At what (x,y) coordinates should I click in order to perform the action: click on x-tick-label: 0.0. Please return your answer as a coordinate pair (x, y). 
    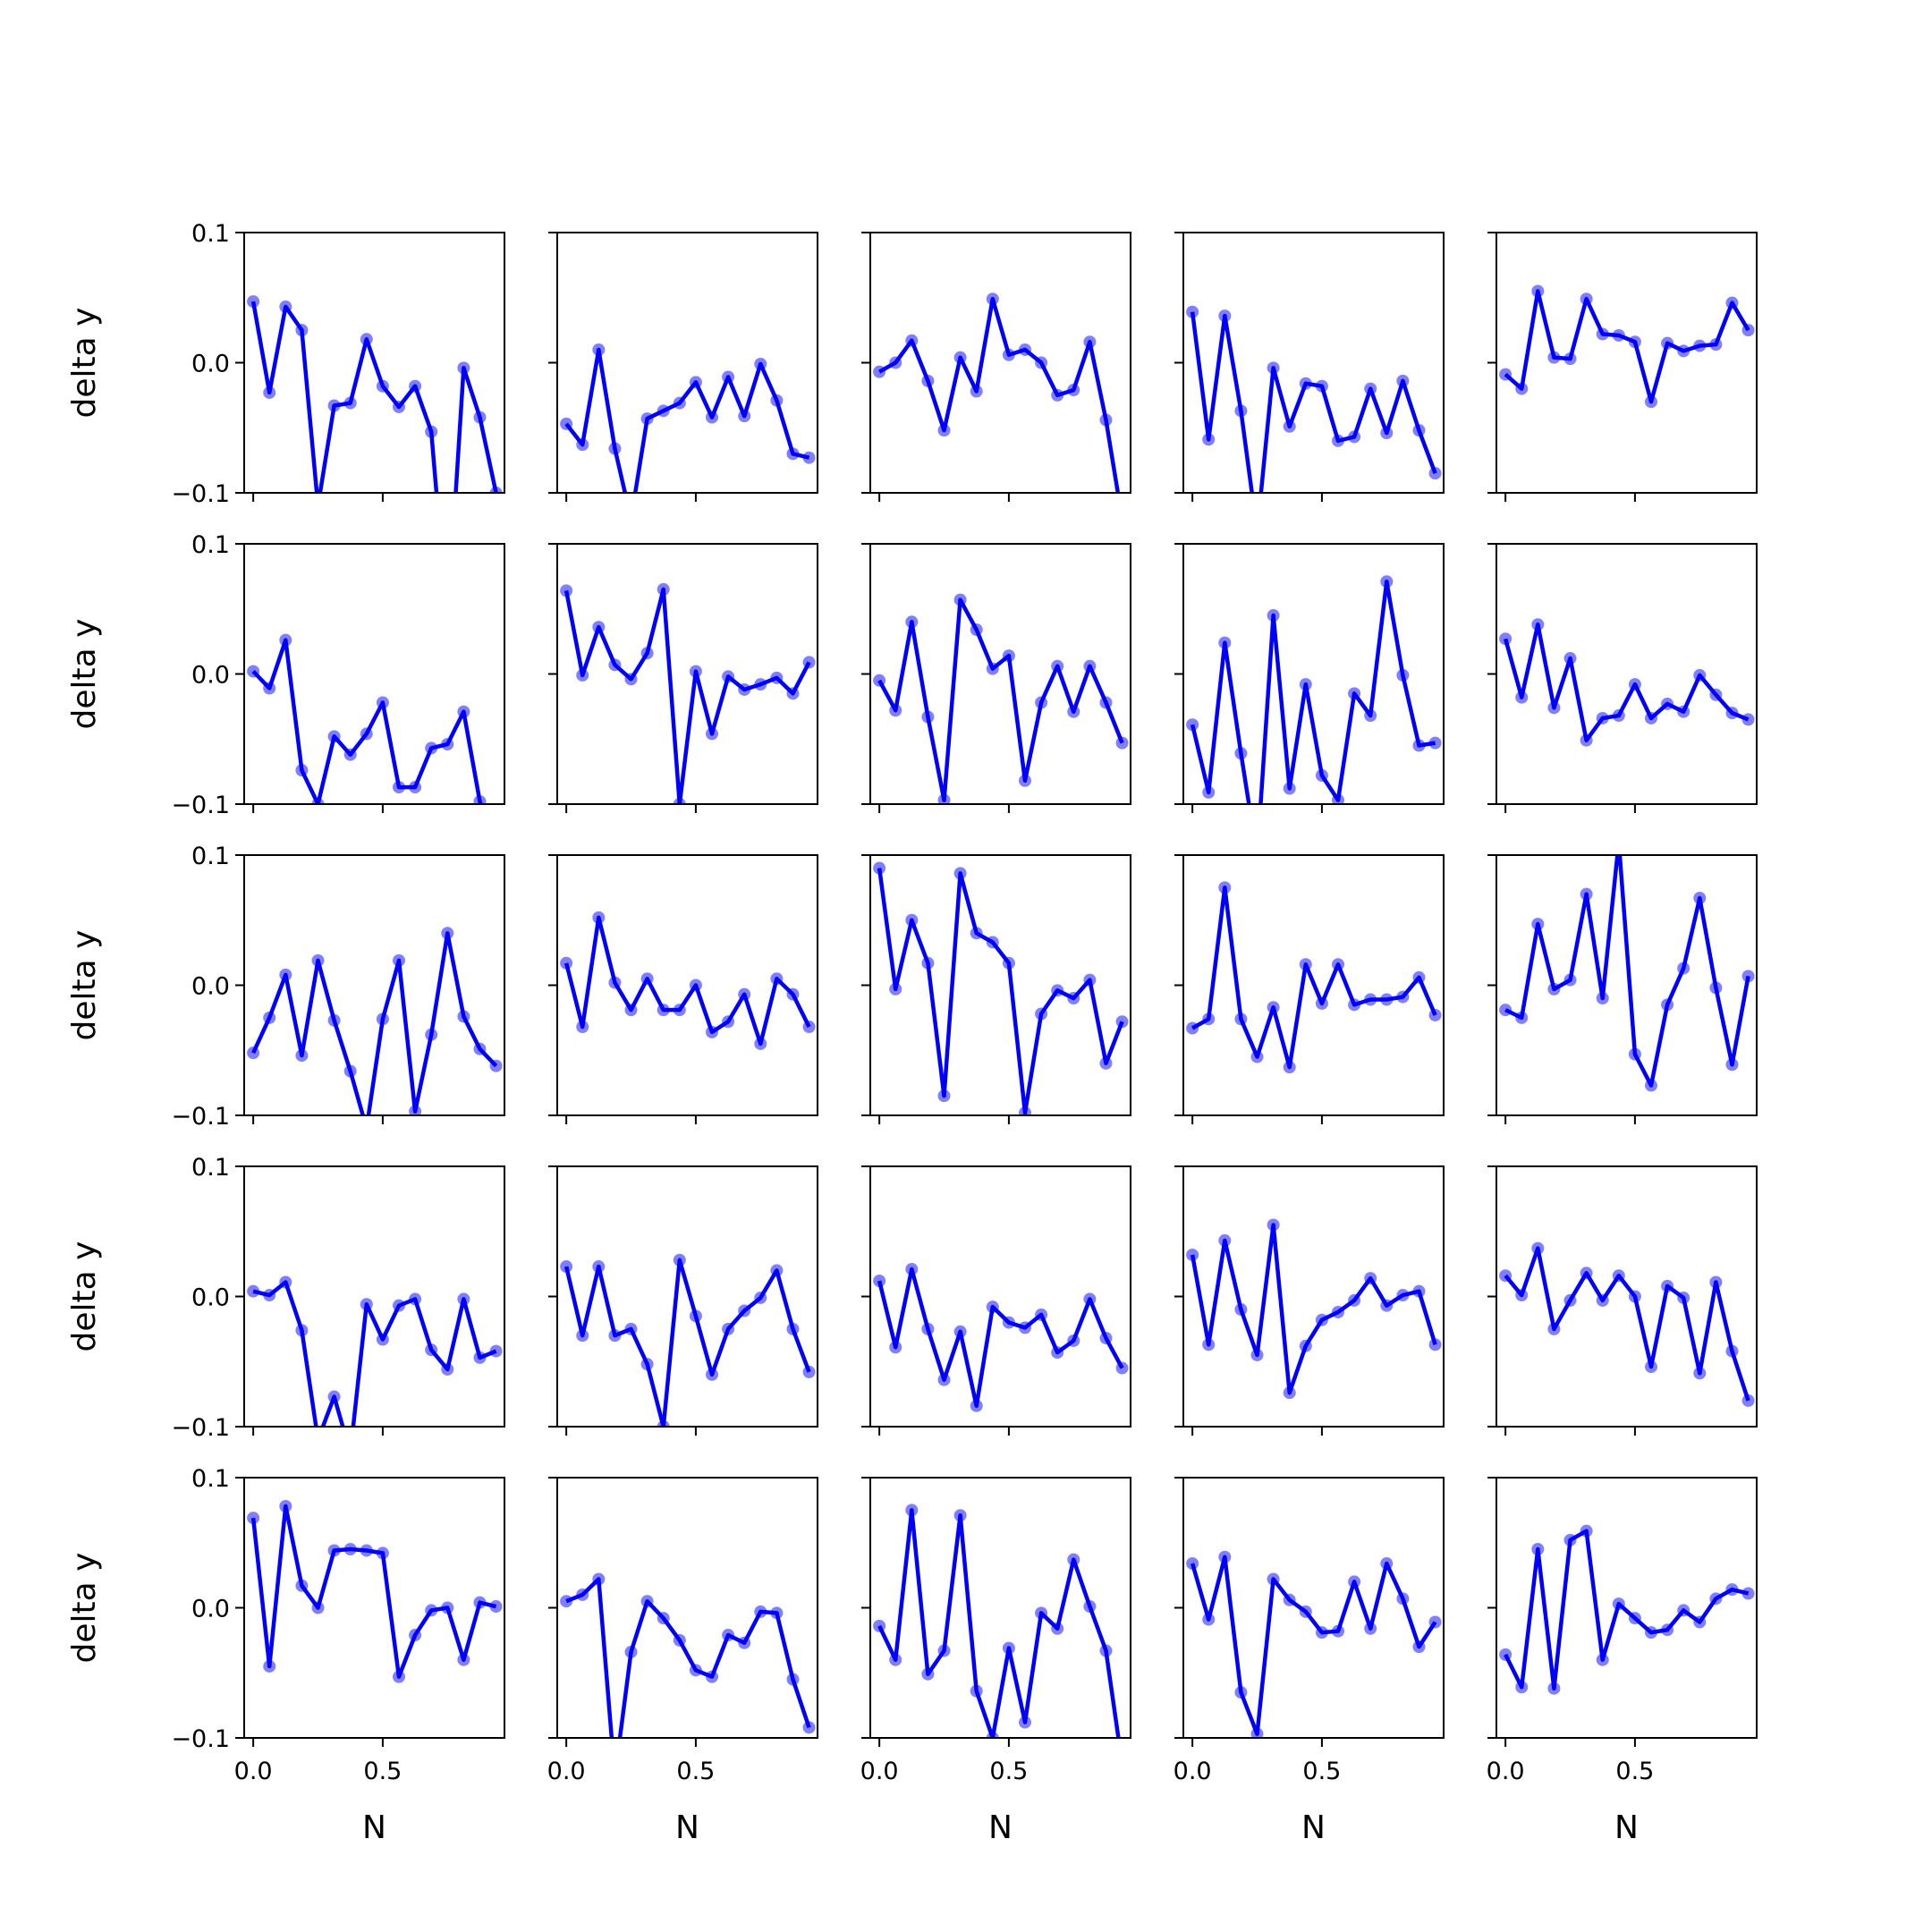
    Looking at the image, I should click on (566, 1771).